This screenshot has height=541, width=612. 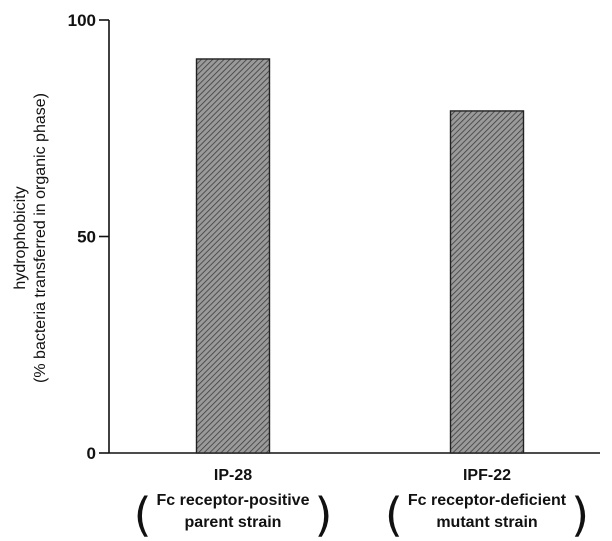 I want to click on category-subtitle-ipf-22-line-1: Fc receptor-deficient, so click(x=487, y=500).